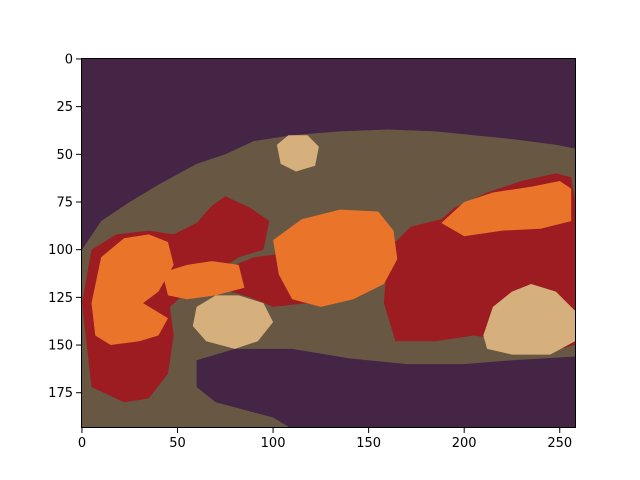  I want to click on y-tick-label-175: 175, so click(60, 393).